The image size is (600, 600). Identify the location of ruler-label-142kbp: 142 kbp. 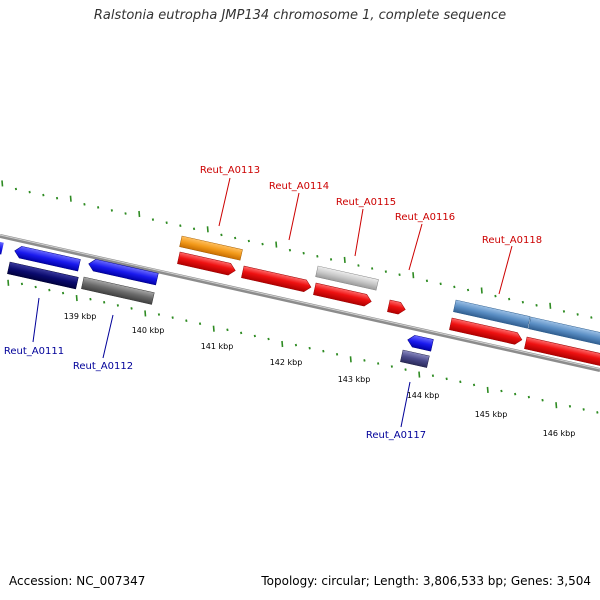
(286, 362).